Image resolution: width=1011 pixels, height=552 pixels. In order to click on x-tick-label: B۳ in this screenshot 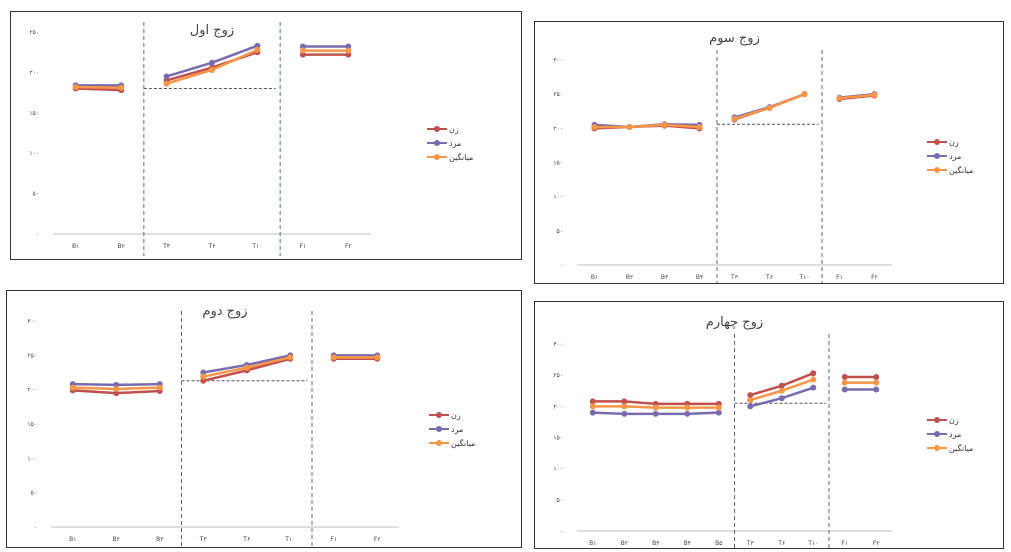, I will do `click(656, 543)`.